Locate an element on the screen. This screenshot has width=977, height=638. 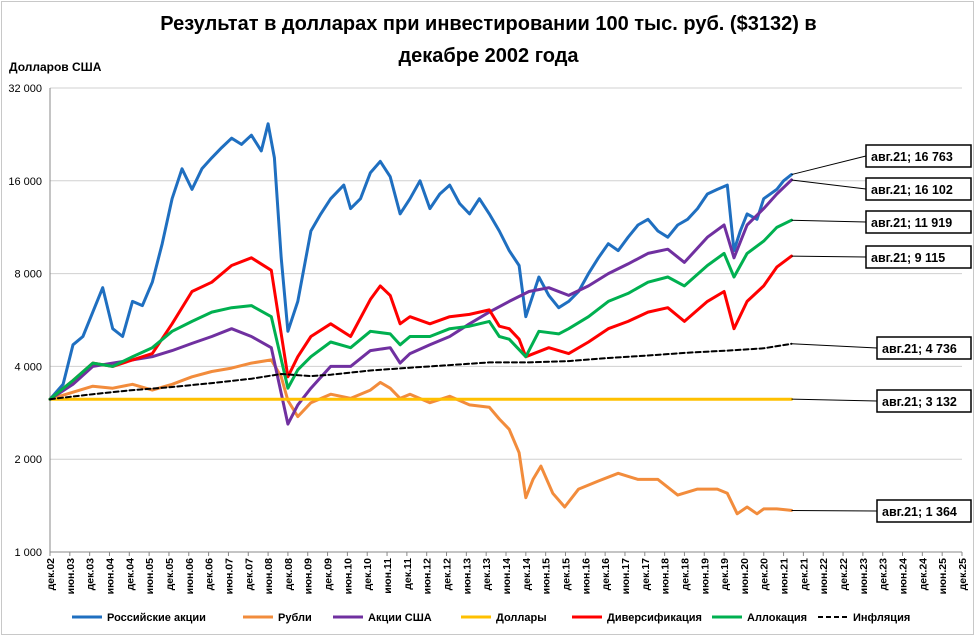
callout-label: авг.21; 4 736 is located at coordinates (919, 349).